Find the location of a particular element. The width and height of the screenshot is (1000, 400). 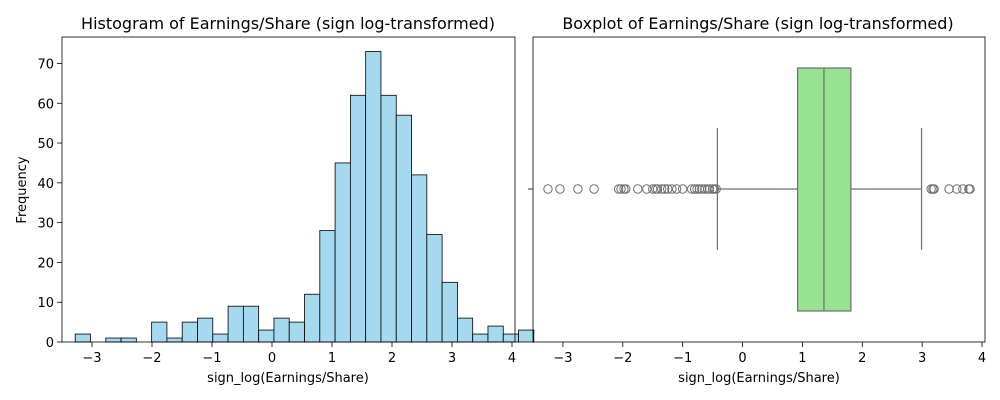

histogram-x-ticks: −3 −2 −1 0 1 2 3 4 is located at coordinates (299, 354).